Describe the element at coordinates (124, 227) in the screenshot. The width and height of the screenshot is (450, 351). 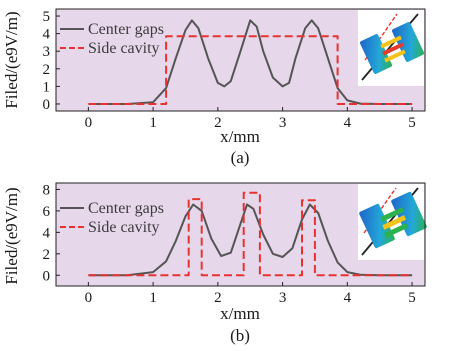
I see `legend-b-side-label: Side cavity` at that location.